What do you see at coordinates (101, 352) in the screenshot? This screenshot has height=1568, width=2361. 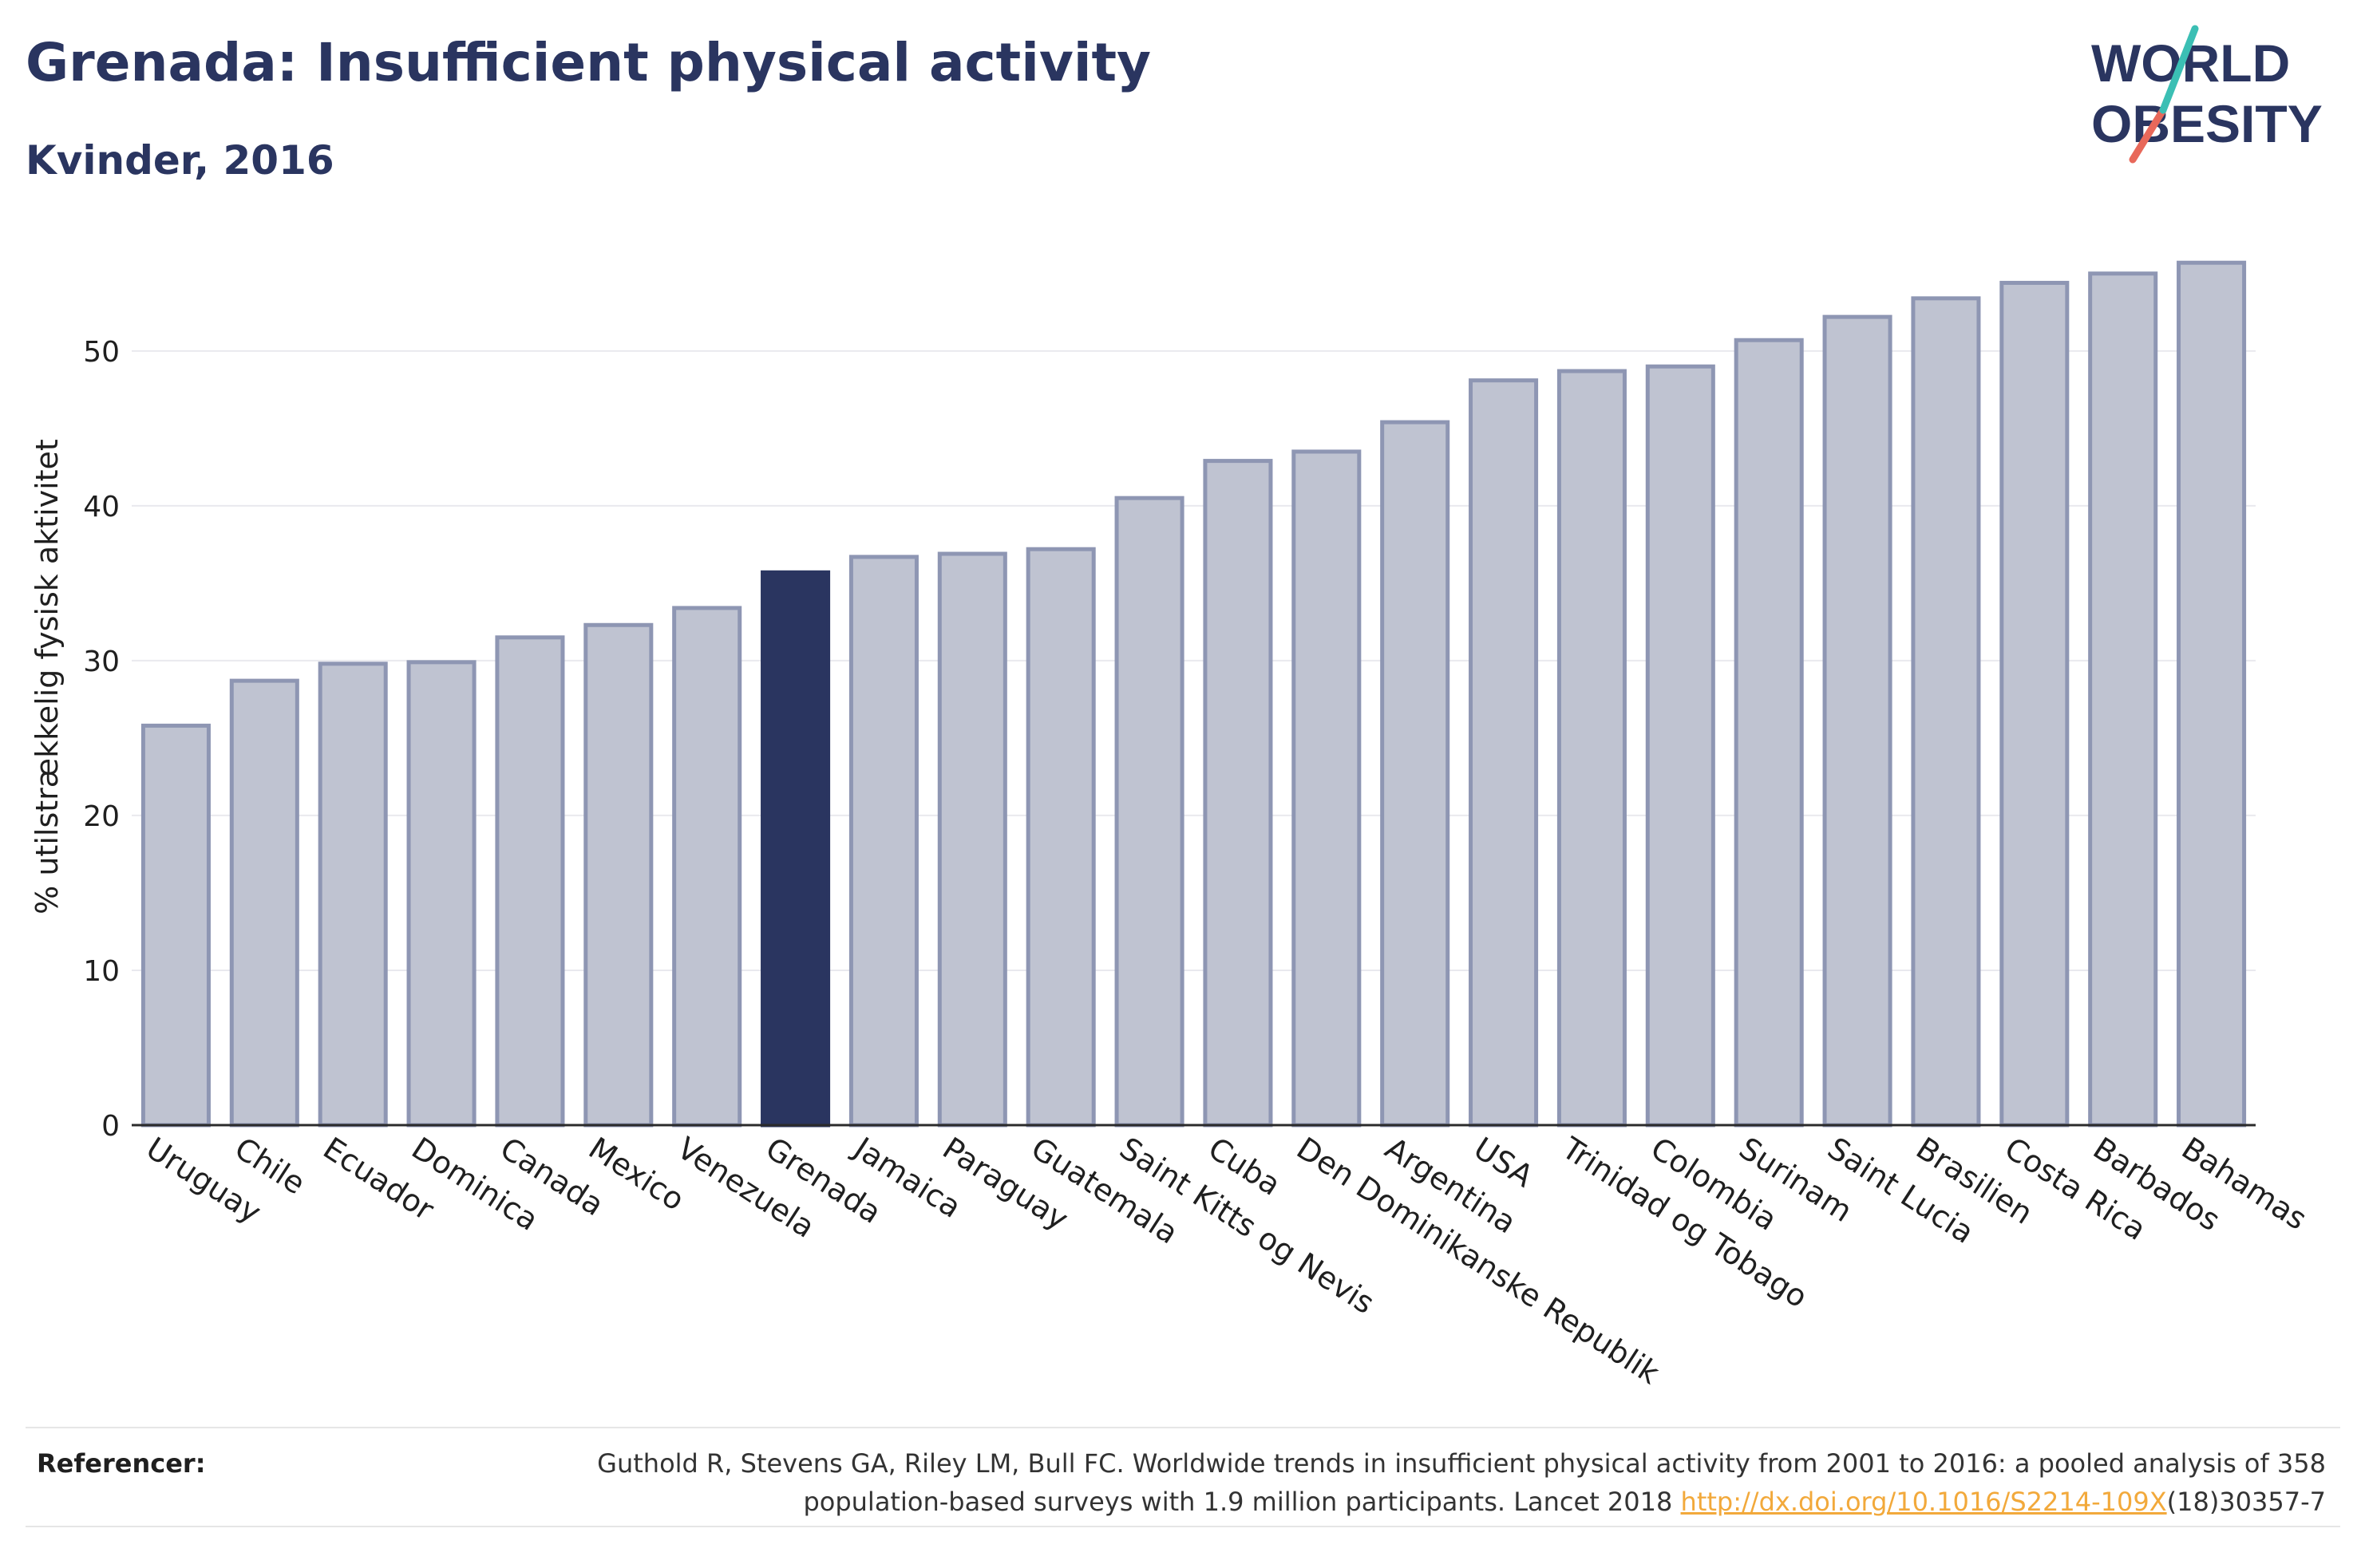 I see `y-tick-label: 50` at bounding box center [101, 352].